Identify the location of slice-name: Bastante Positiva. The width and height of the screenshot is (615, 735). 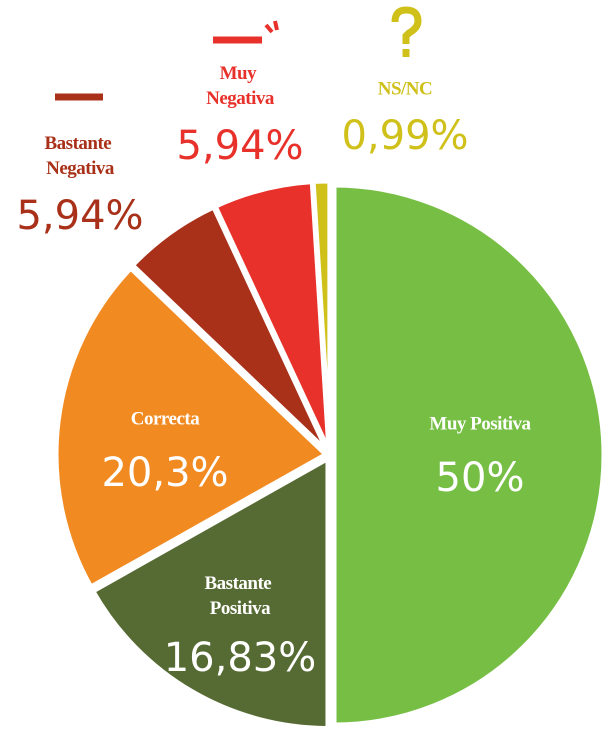
(240, 596).